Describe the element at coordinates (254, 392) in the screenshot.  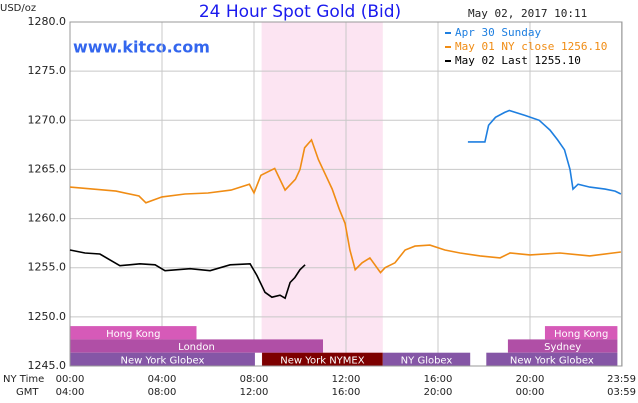
I see `x2-tick-label: 12:00` at that location.